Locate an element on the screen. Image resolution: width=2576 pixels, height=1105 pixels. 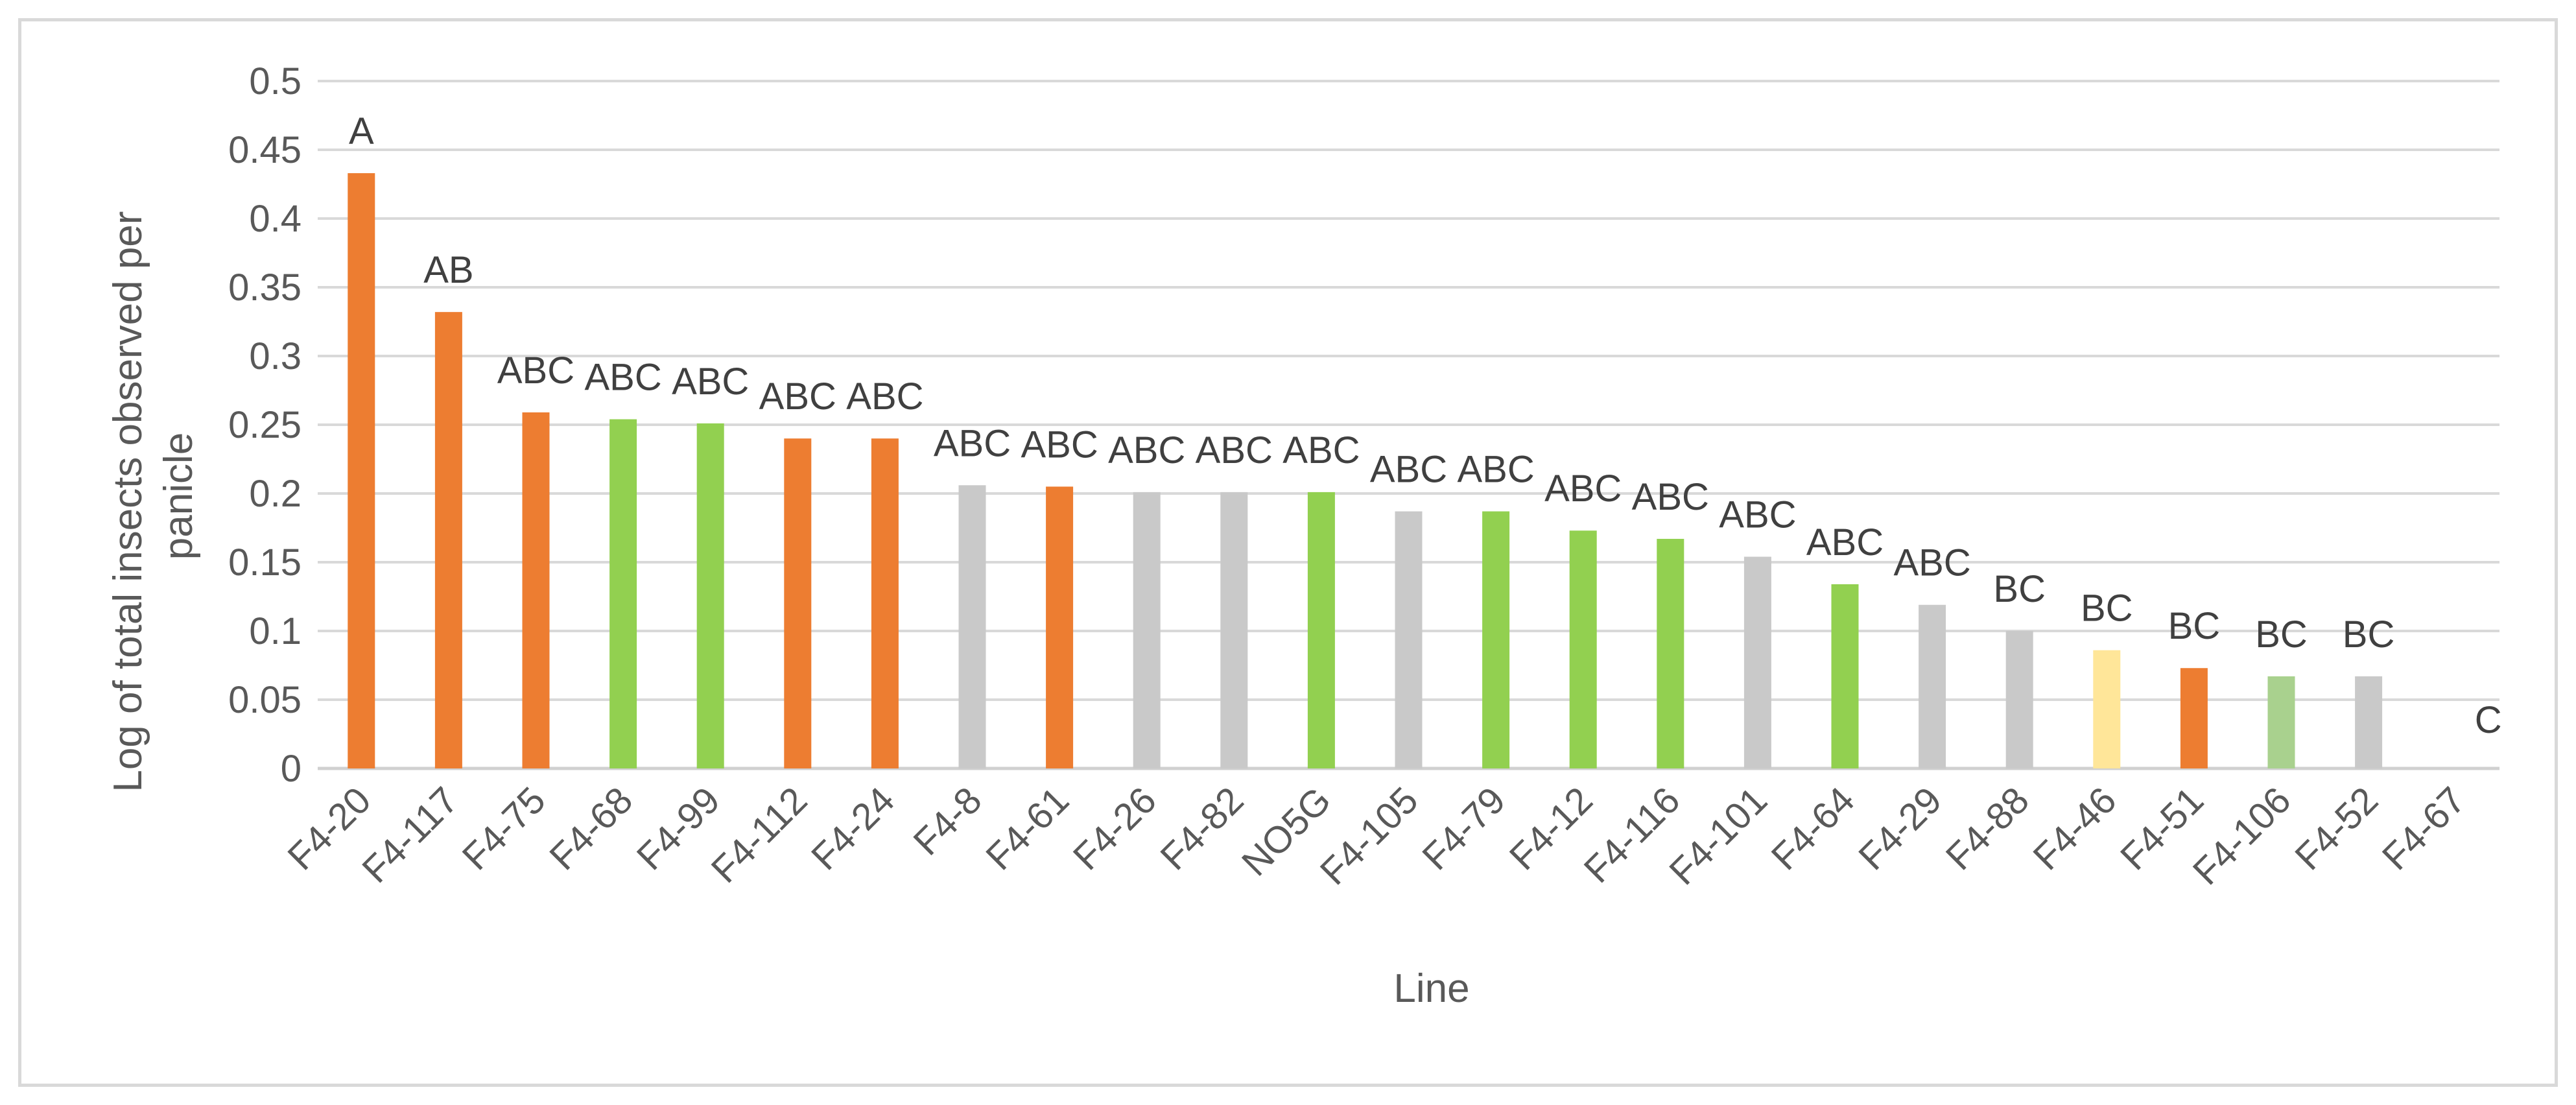
x-tick-label: F4-116 is located at coordinates (1632, 835).